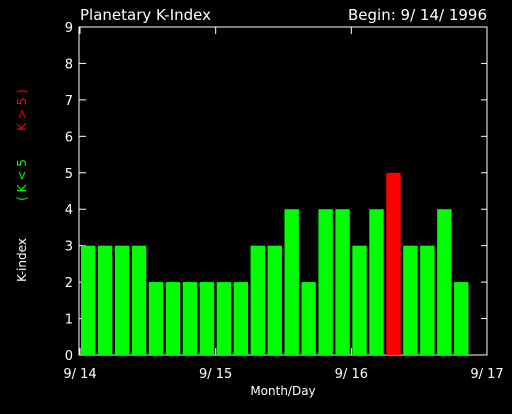 This screenshot has width=512, height=414. Describe the element at coordinates (69, 283) in the screenshot. I see `y-tick-label: 2` at that location.